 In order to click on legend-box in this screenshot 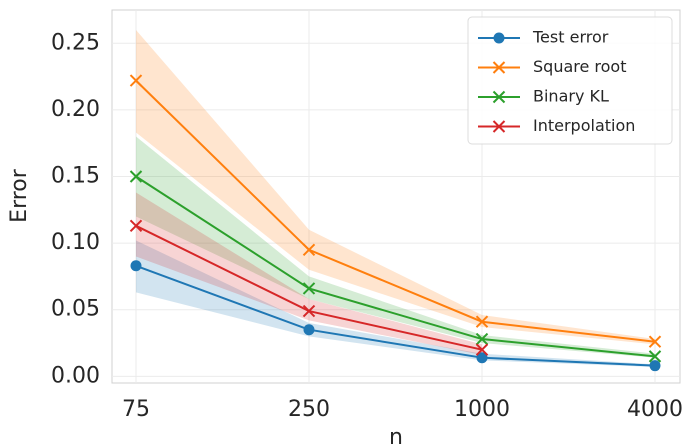, I will do `click(570, 80)`.